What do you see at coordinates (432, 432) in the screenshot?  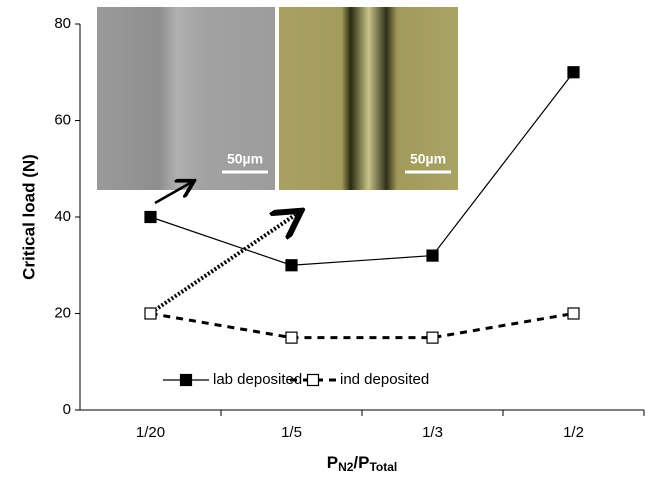 I see `x-tick-label: 1/3` at bounding box center [432, 432].